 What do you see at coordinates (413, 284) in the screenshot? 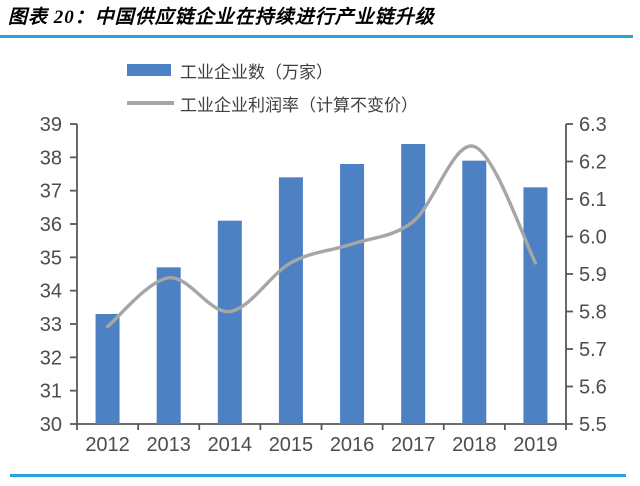
I see `bar-2017` at bounding box center [413, 284].